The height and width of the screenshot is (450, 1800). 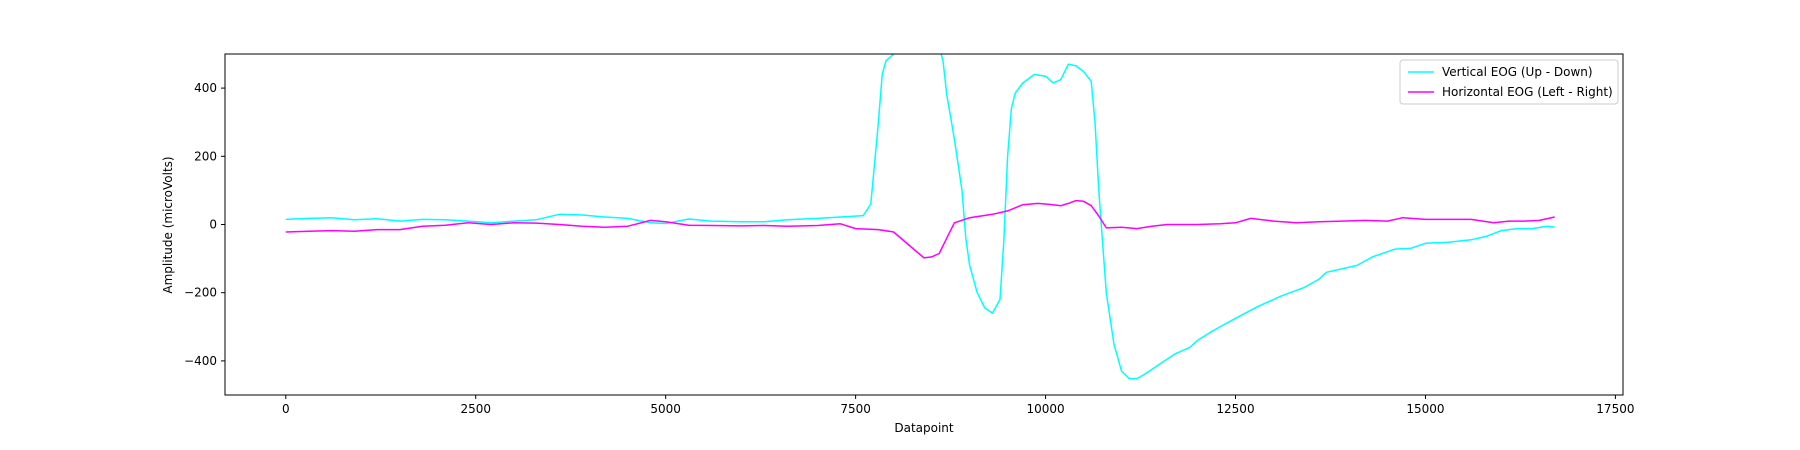 I want to click on y-tick-label: 0, so click(x=213, y=225).